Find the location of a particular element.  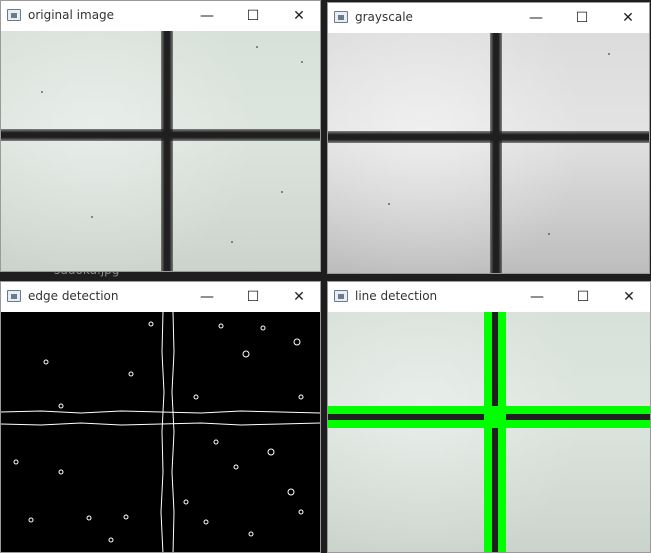

window-title: line detection is located at coordinates (396, 296).